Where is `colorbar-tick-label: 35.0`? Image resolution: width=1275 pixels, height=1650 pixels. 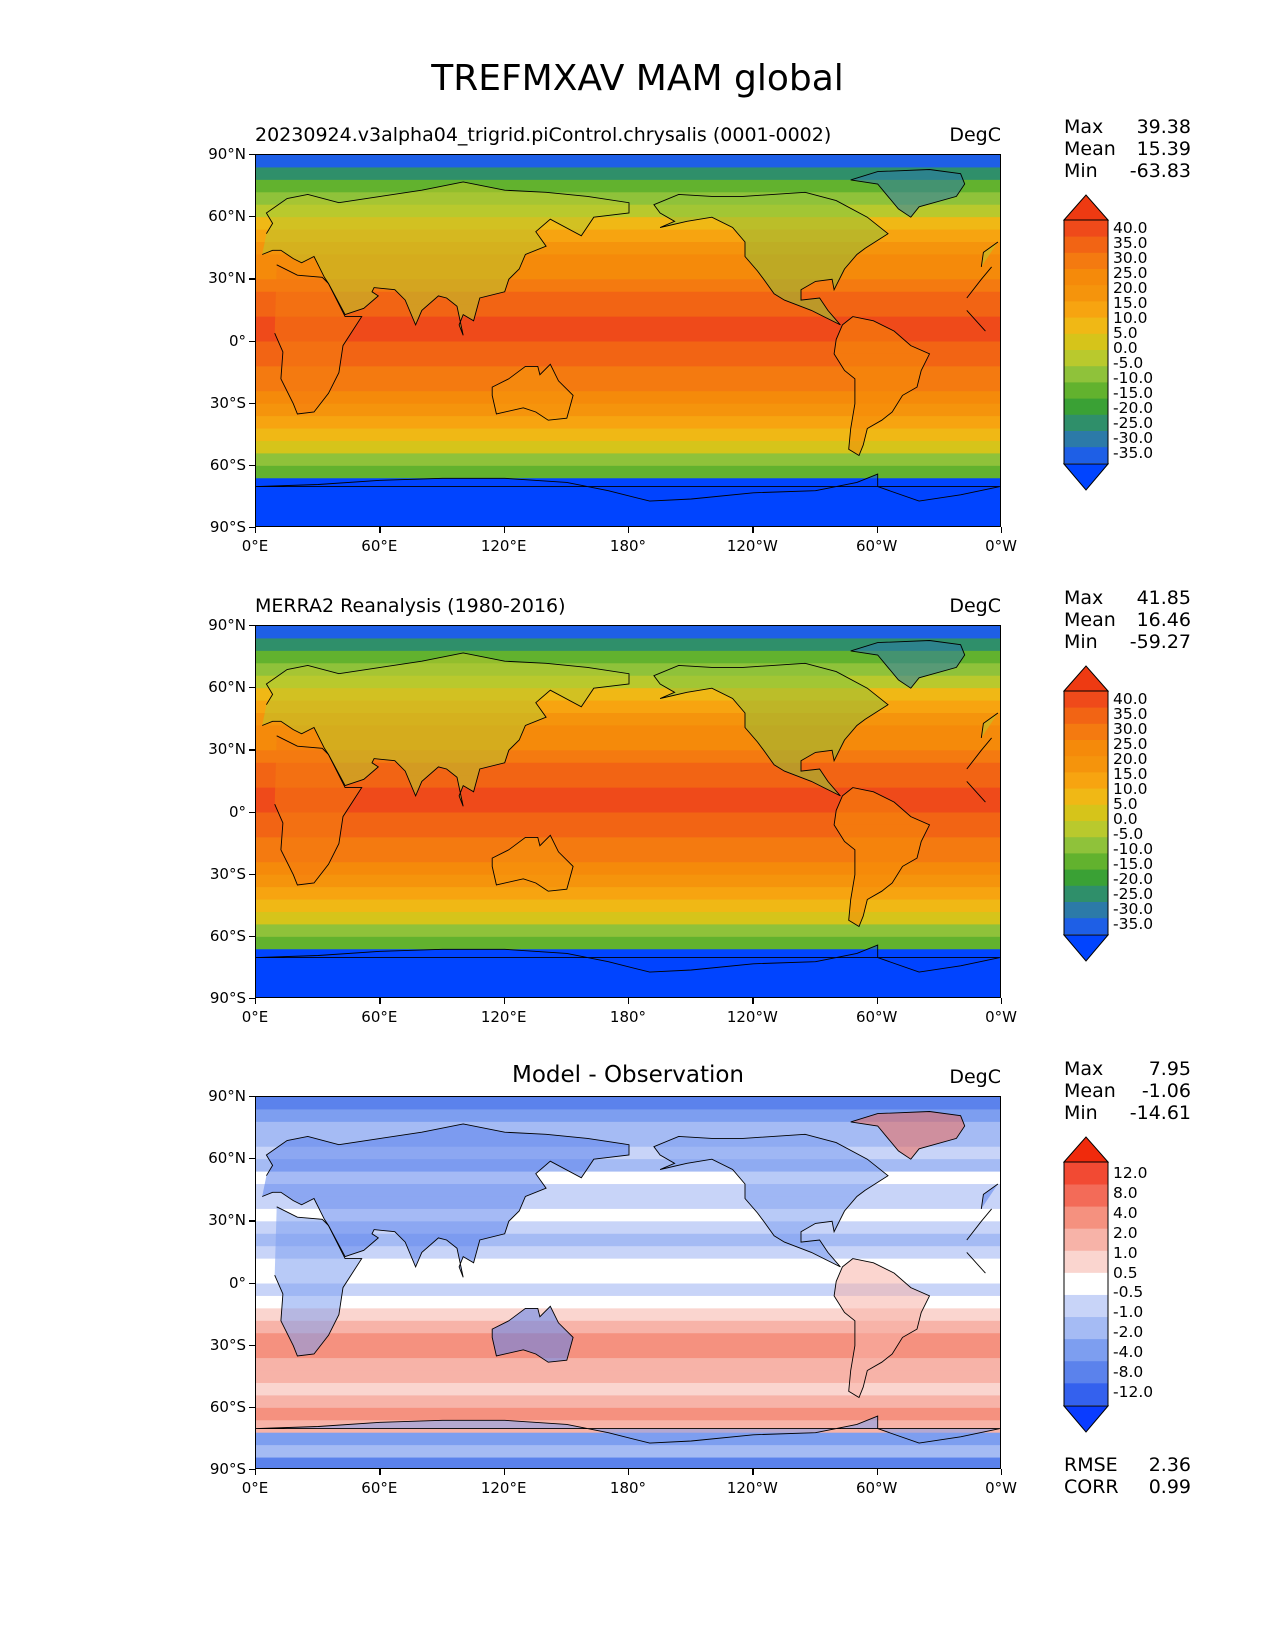 colorbar-tick-label: 35.0 is located at coordinates (1130, 713).